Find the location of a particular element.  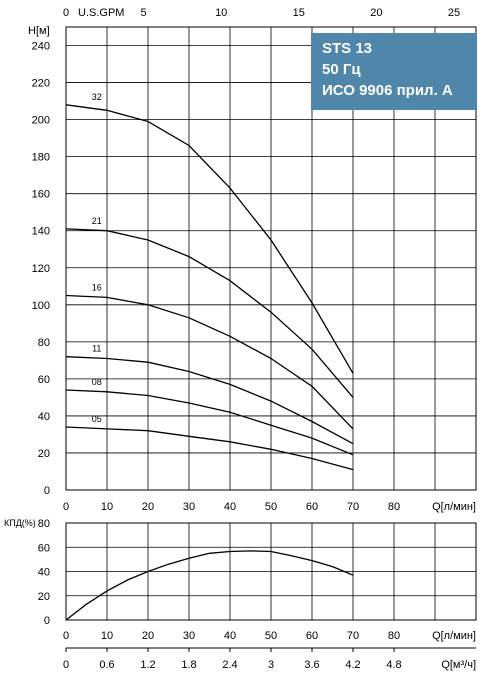

gpm-tick-label: 10 is located at coordinates (221, 13).